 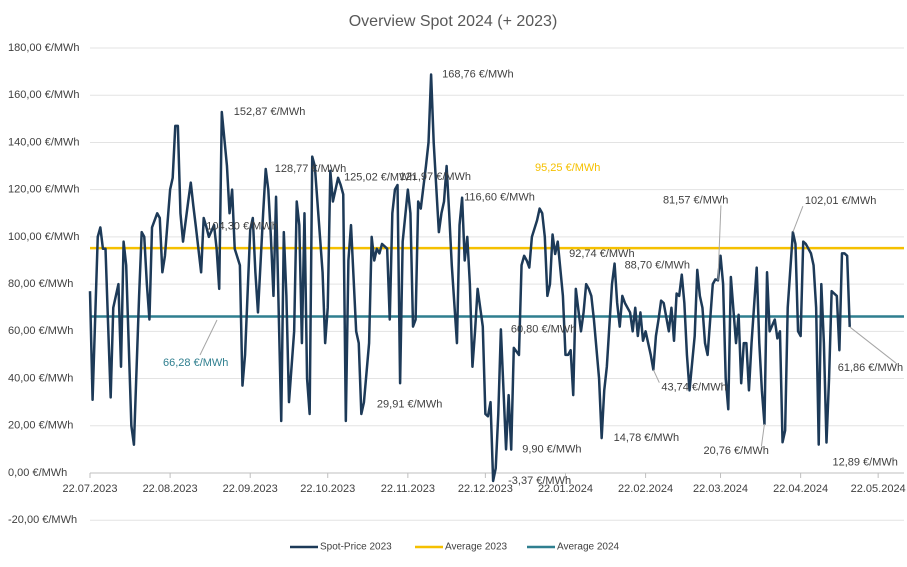 I want to click on y-tick-label: -20,00 €/MWh, so click(x=42, y=520).